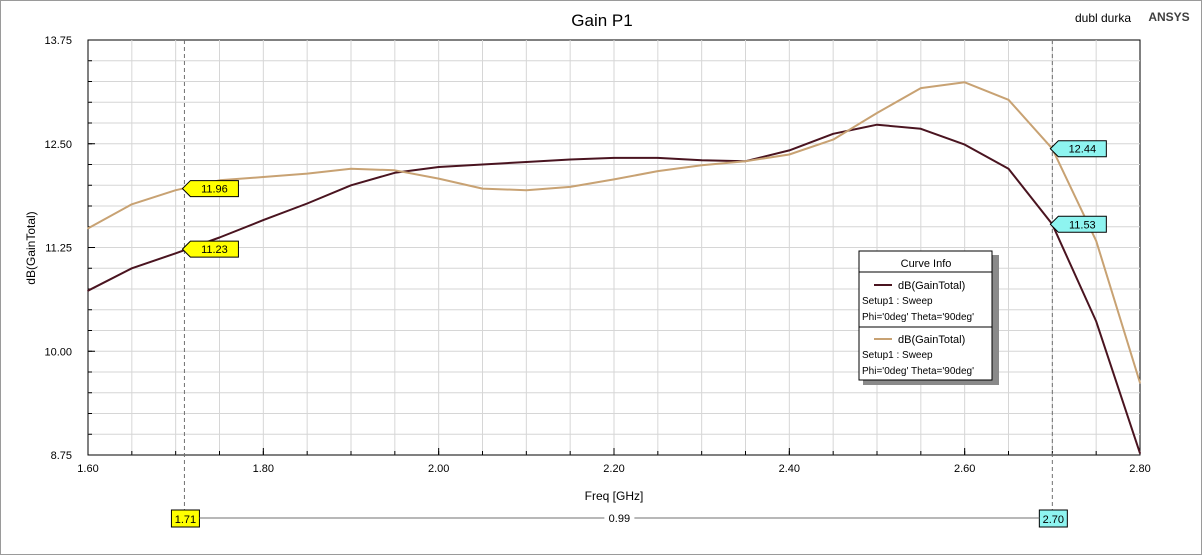 The width and height of the screenshot is (1202, 556). Describe the element at coordinates (214, 190) in the screenshot. I see `marker-value: 11.96` at that location.